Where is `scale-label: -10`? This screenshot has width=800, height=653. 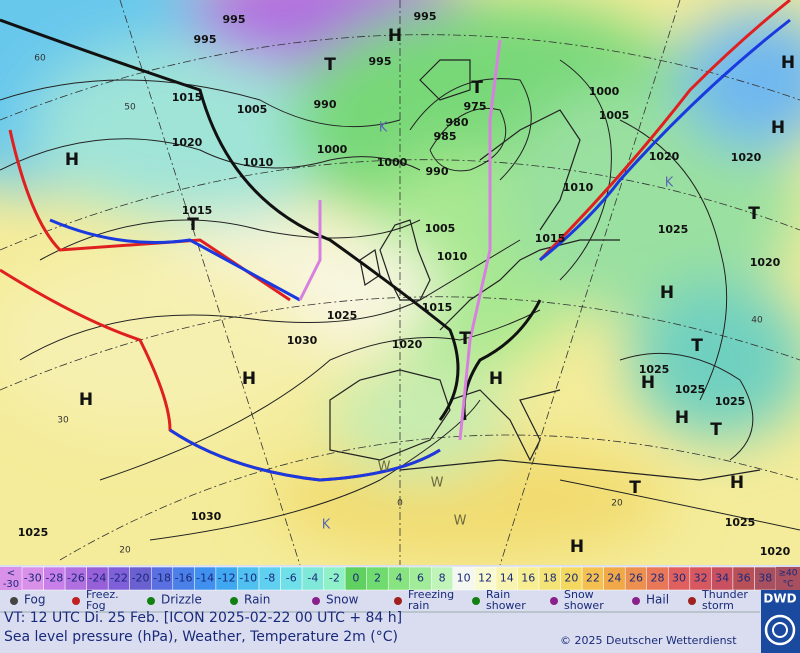
scale-label: -10 is located at coordinates (248, 578).